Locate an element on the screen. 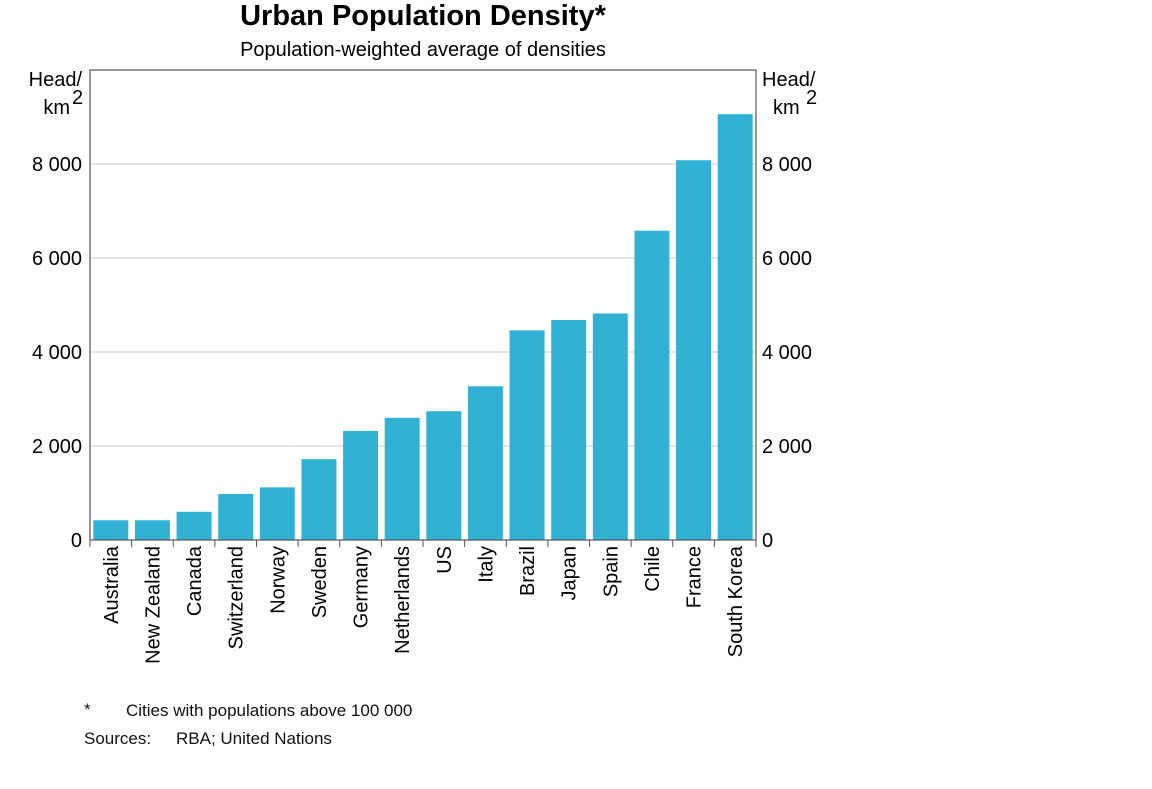  y-tick-label-left: 8 000 is located at coordinates (57, 165).